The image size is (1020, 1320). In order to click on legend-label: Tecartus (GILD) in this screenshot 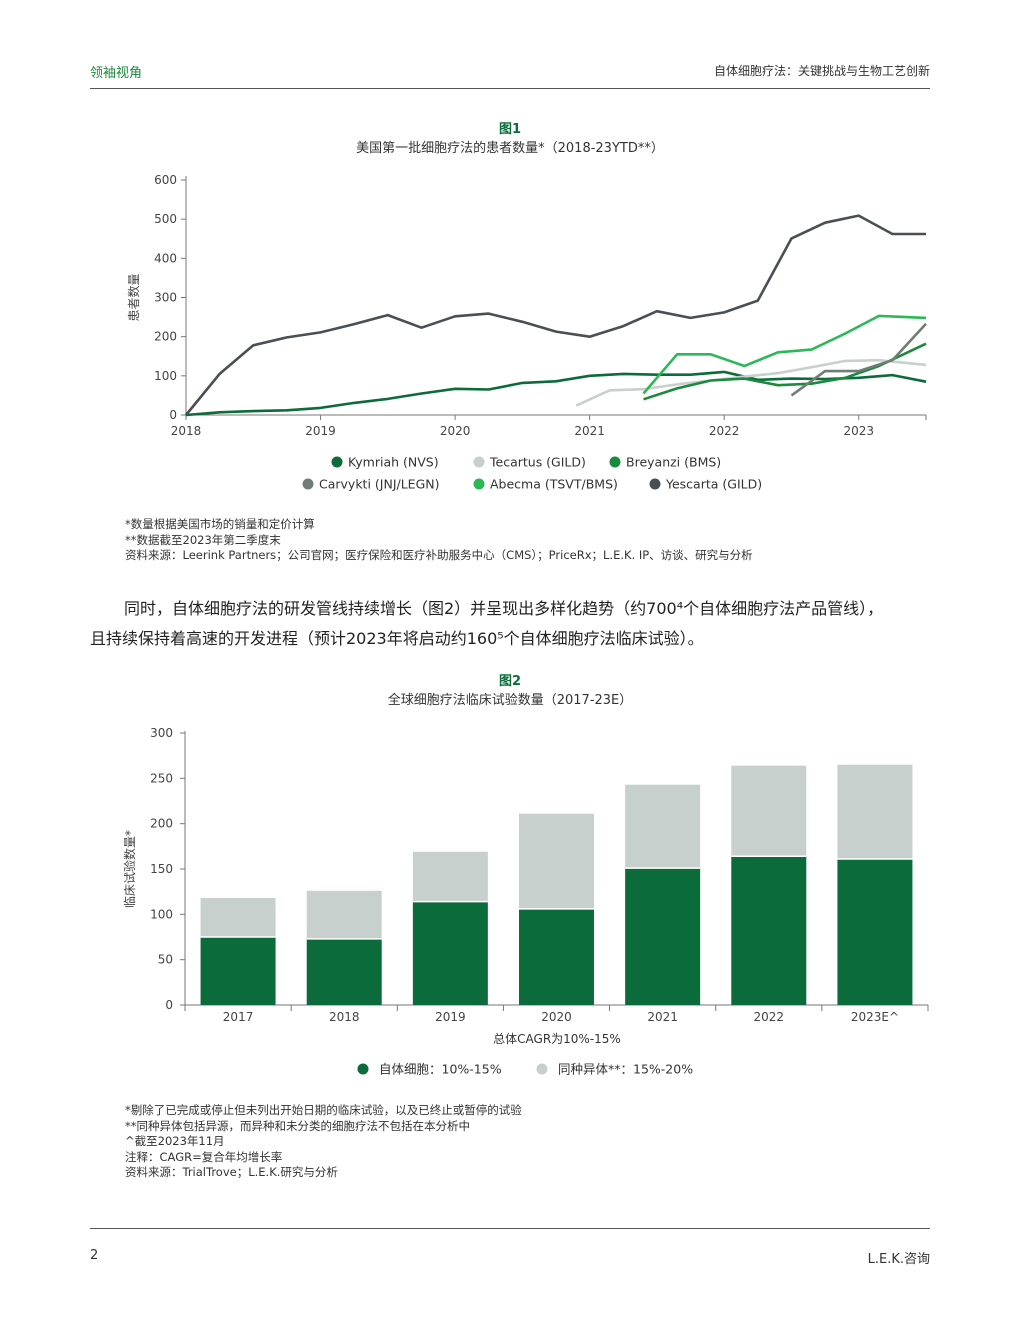, I will do `click(537, 462)`.